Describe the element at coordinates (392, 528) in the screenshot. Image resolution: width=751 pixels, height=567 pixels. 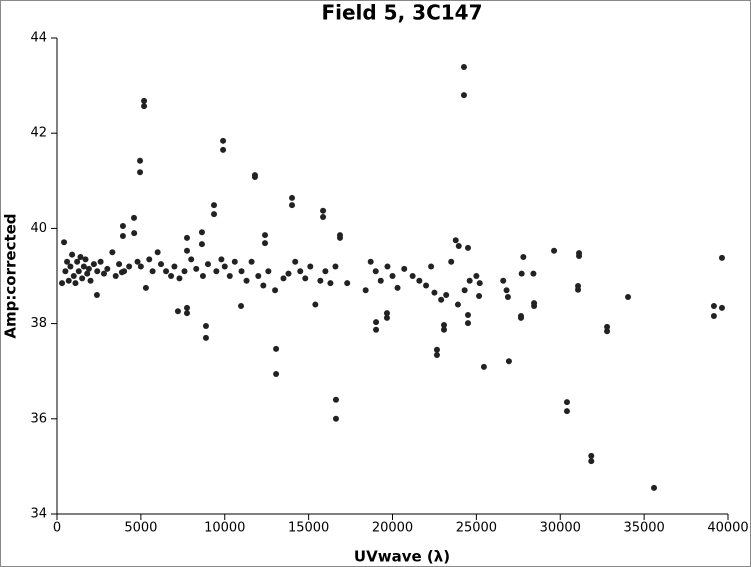
I see `x-tick-label: 20000` at that location.